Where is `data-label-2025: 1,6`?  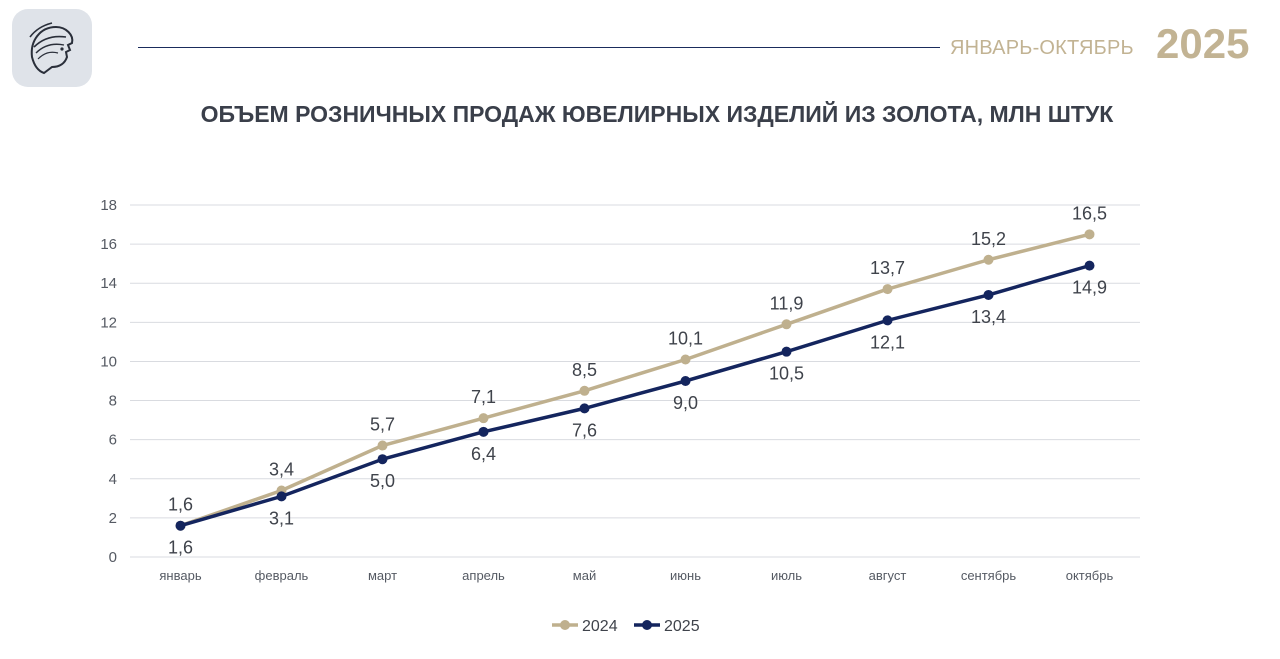 data-label-2025: 1,6 is located at coordinates (180, 548).